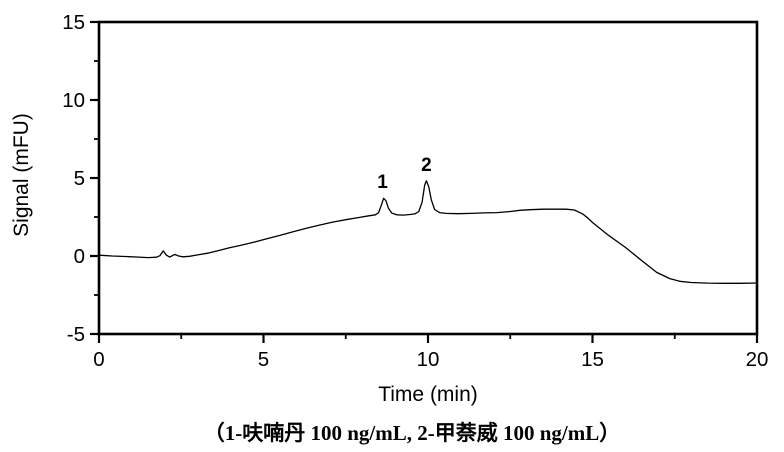 The width and height of the screenshot is (784, 452). What do you see at coordinates (382, 182) in the screenshot?
I see `peak-1-label: 1` at bounding box center [382, 182].